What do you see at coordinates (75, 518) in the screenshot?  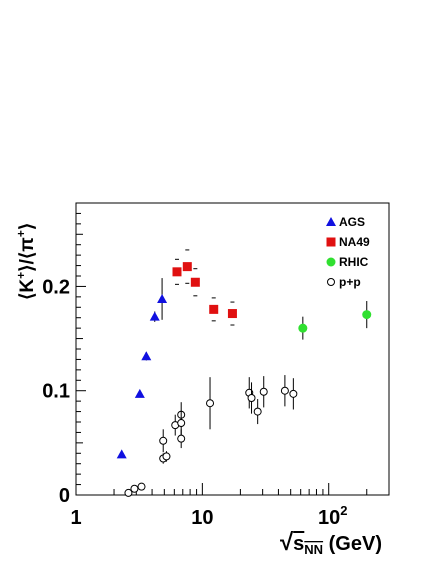 I see `x-tick-label: 1` at bounding box center [75, 518].